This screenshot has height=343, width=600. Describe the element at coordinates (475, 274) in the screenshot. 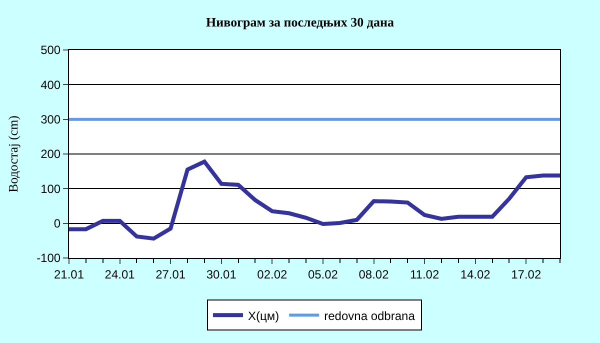

I see `x-tick-label: 14.02` at that location.